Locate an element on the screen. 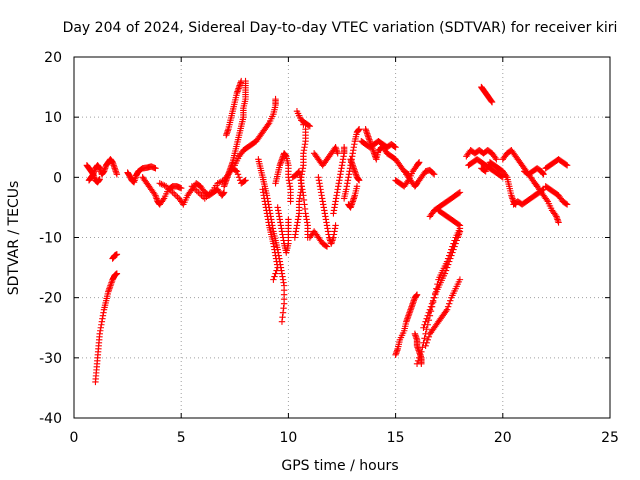  y-tick-label: -30 is located at coordinates (50, 359).